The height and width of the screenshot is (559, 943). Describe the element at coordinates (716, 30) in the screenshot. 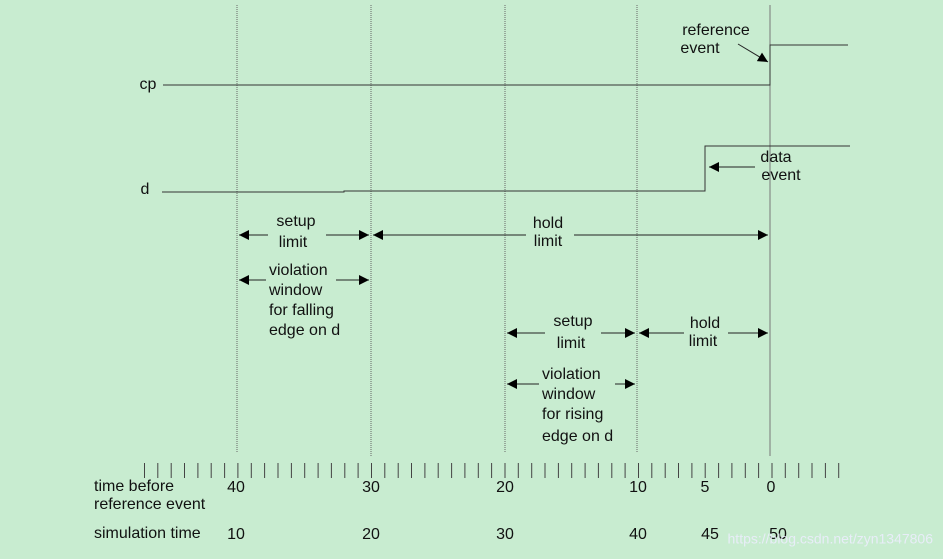

I see `annotation: reference` at that location.